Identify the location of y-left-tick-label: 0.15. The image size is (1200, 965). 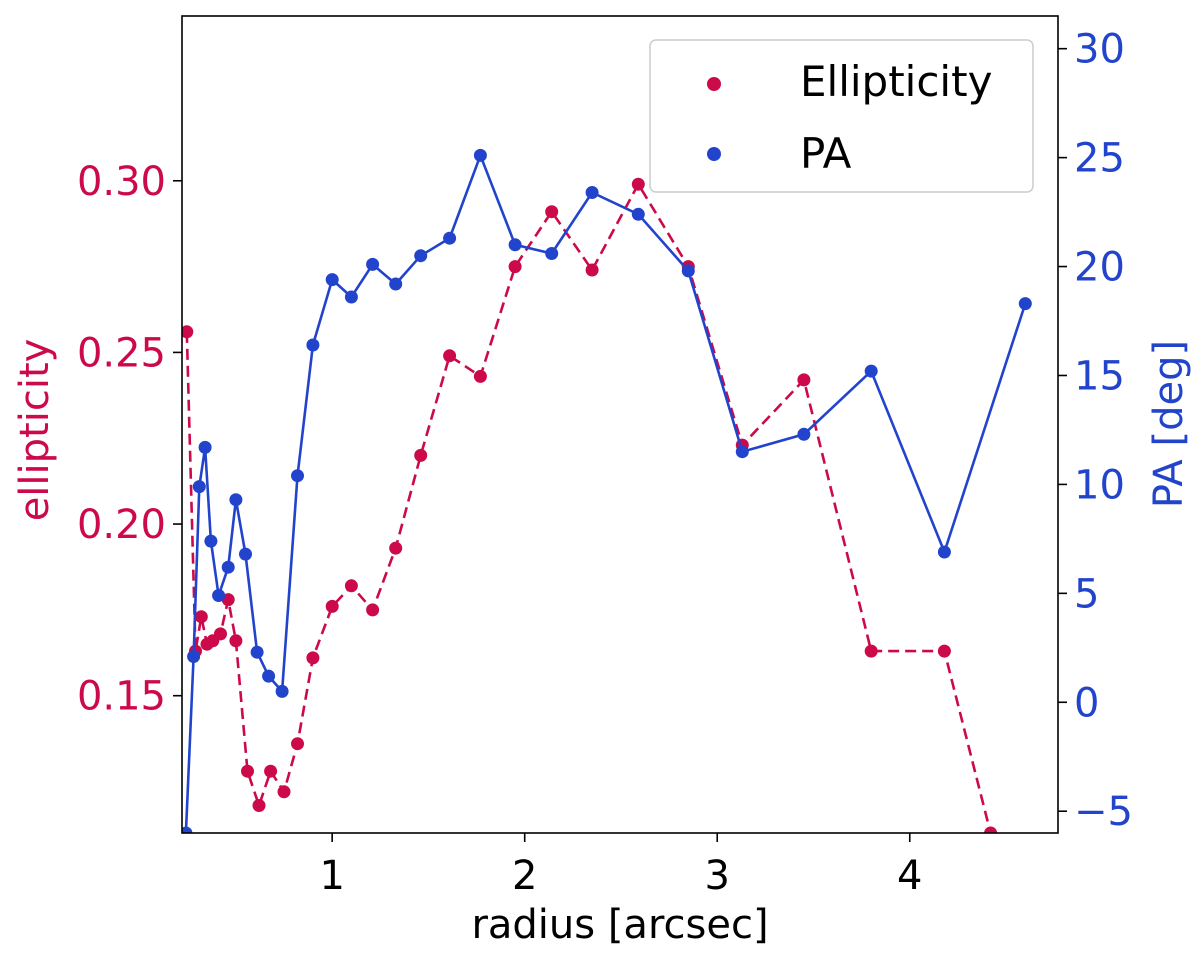
(121, 697).